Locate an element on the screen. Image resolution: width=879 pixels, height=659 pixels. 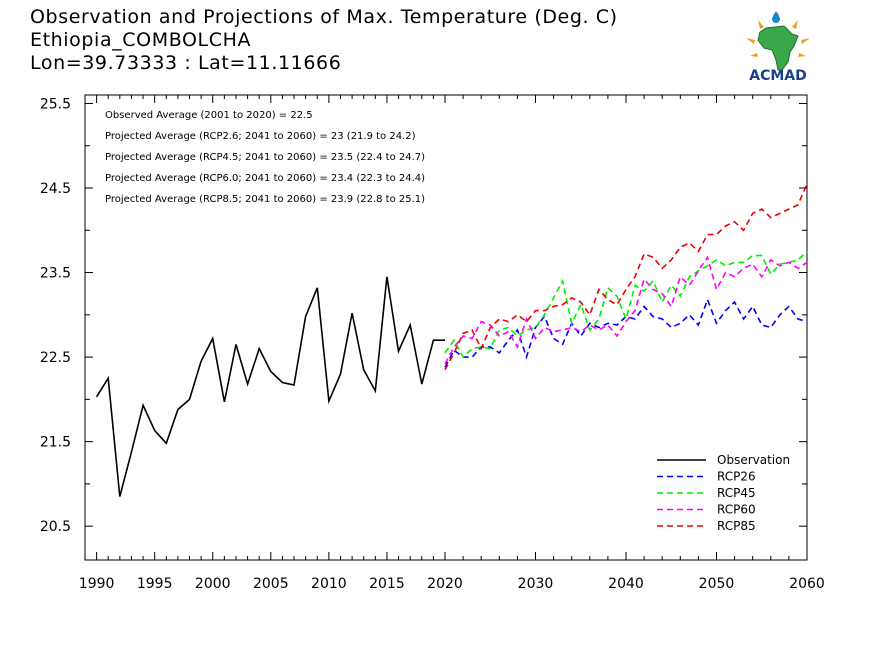
x-tick-label: 2005 is located at coordinates (271, 584).